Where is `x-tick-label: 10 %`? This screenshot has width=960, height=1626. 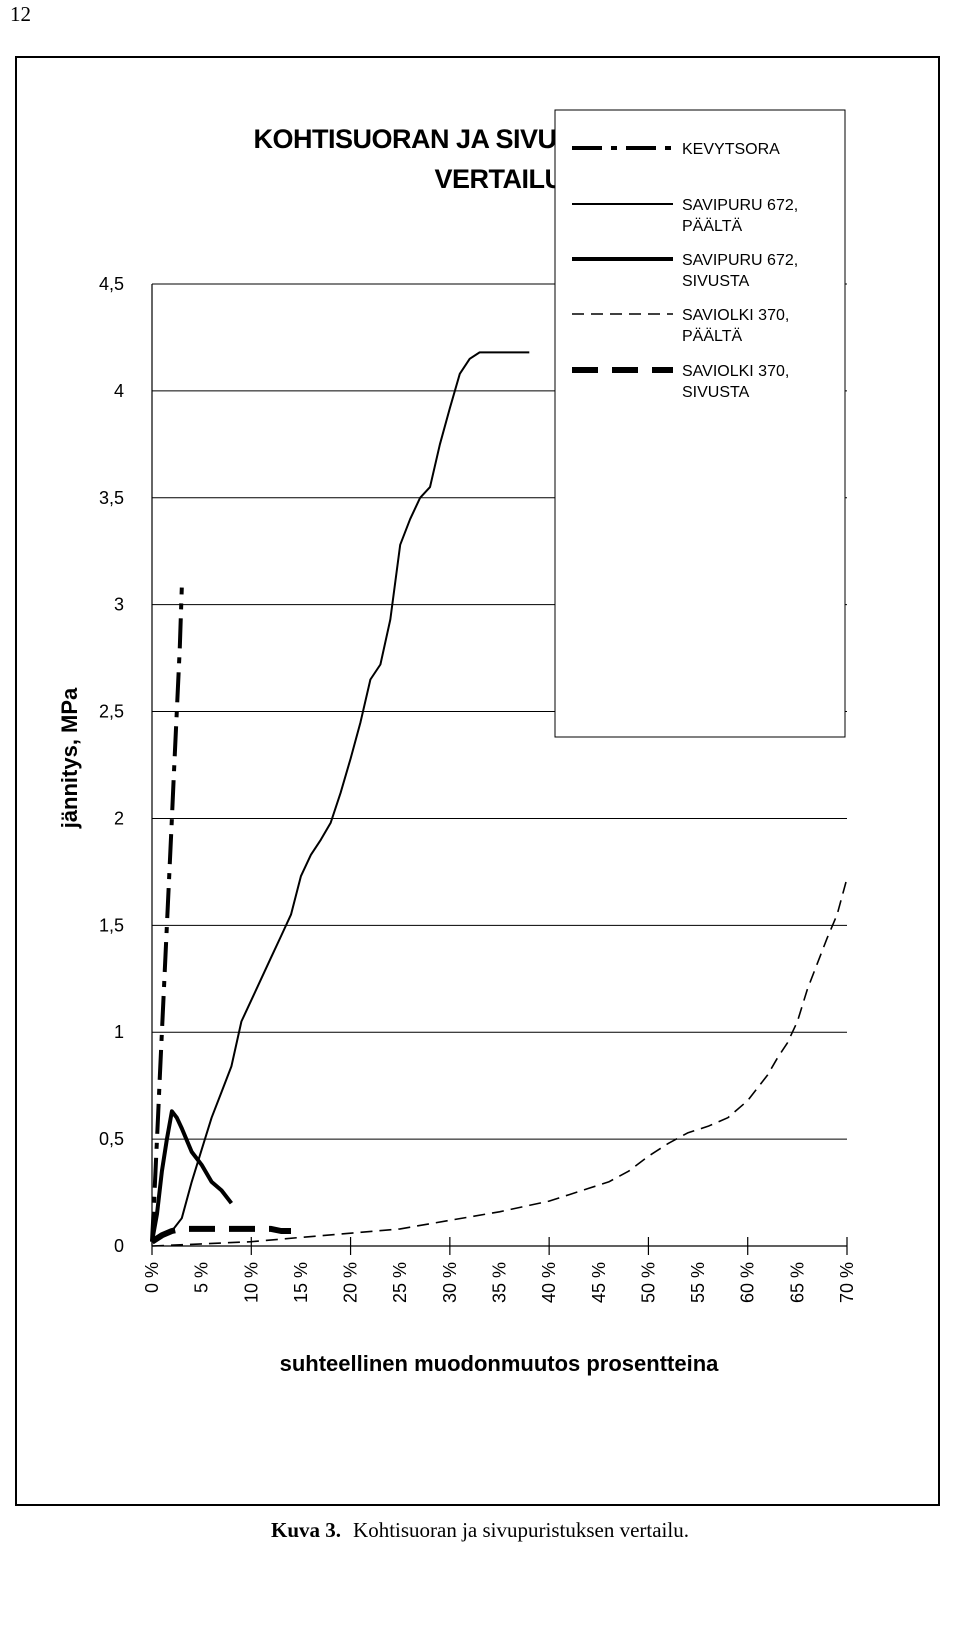
x-tick-label: 10 % is located at coordinates (251, 1282).